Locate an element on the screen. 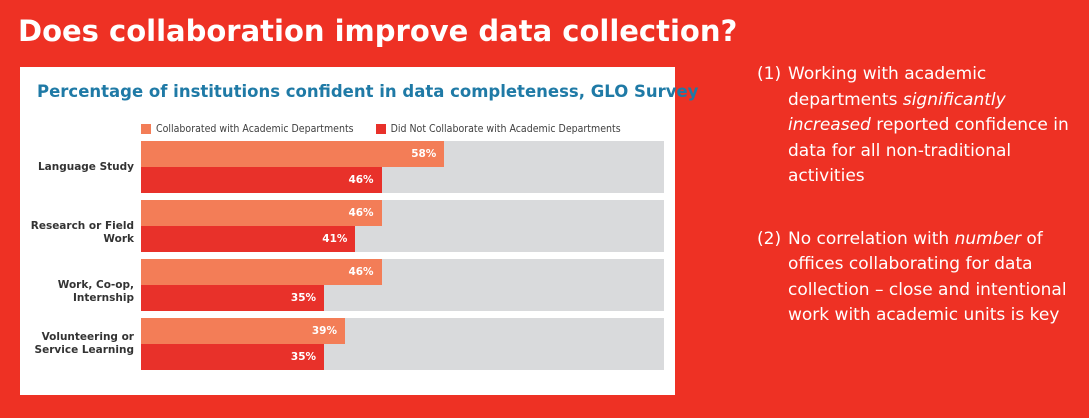 The image size is (1089, 418). data-label: 41% is located at coordinates (335, 239).